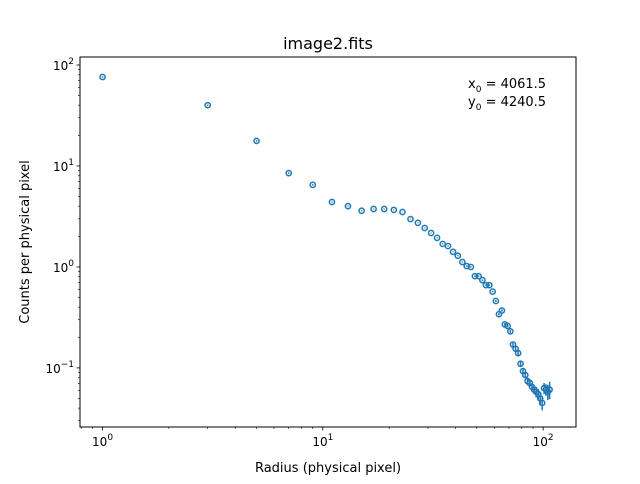 This screenshot has height=484, width=640. I want to click on y-tick-label: 10⁻¹, so click(59, 368).